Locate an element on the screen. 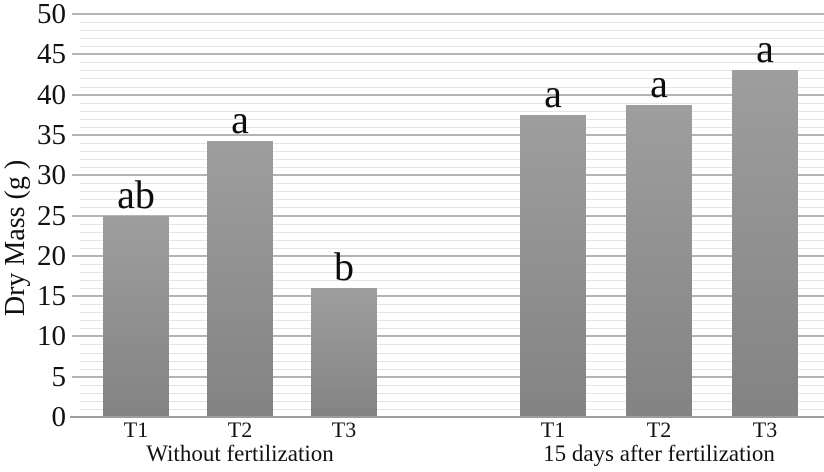 This screenshot has height=472, width=824. y-tick-label: 35 is located at coordinates (51, 134).